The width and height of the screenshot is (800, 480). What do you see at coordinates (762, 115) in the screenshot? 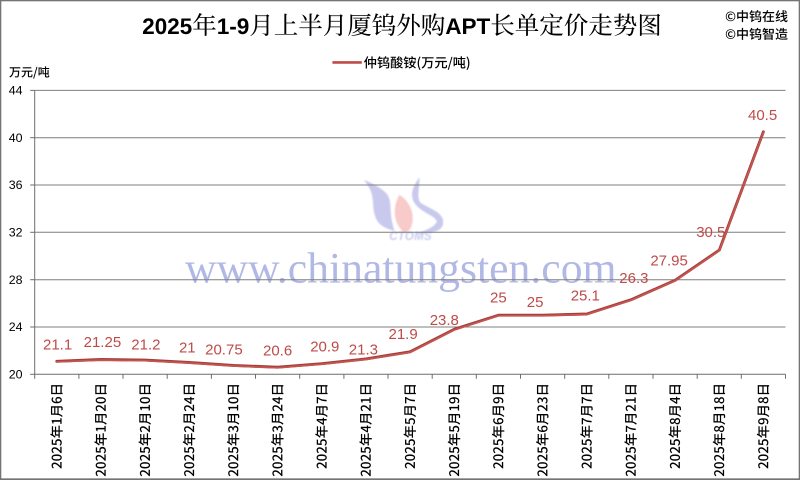
I see `svg-text: 40.5` at bounding box center [762, 115].